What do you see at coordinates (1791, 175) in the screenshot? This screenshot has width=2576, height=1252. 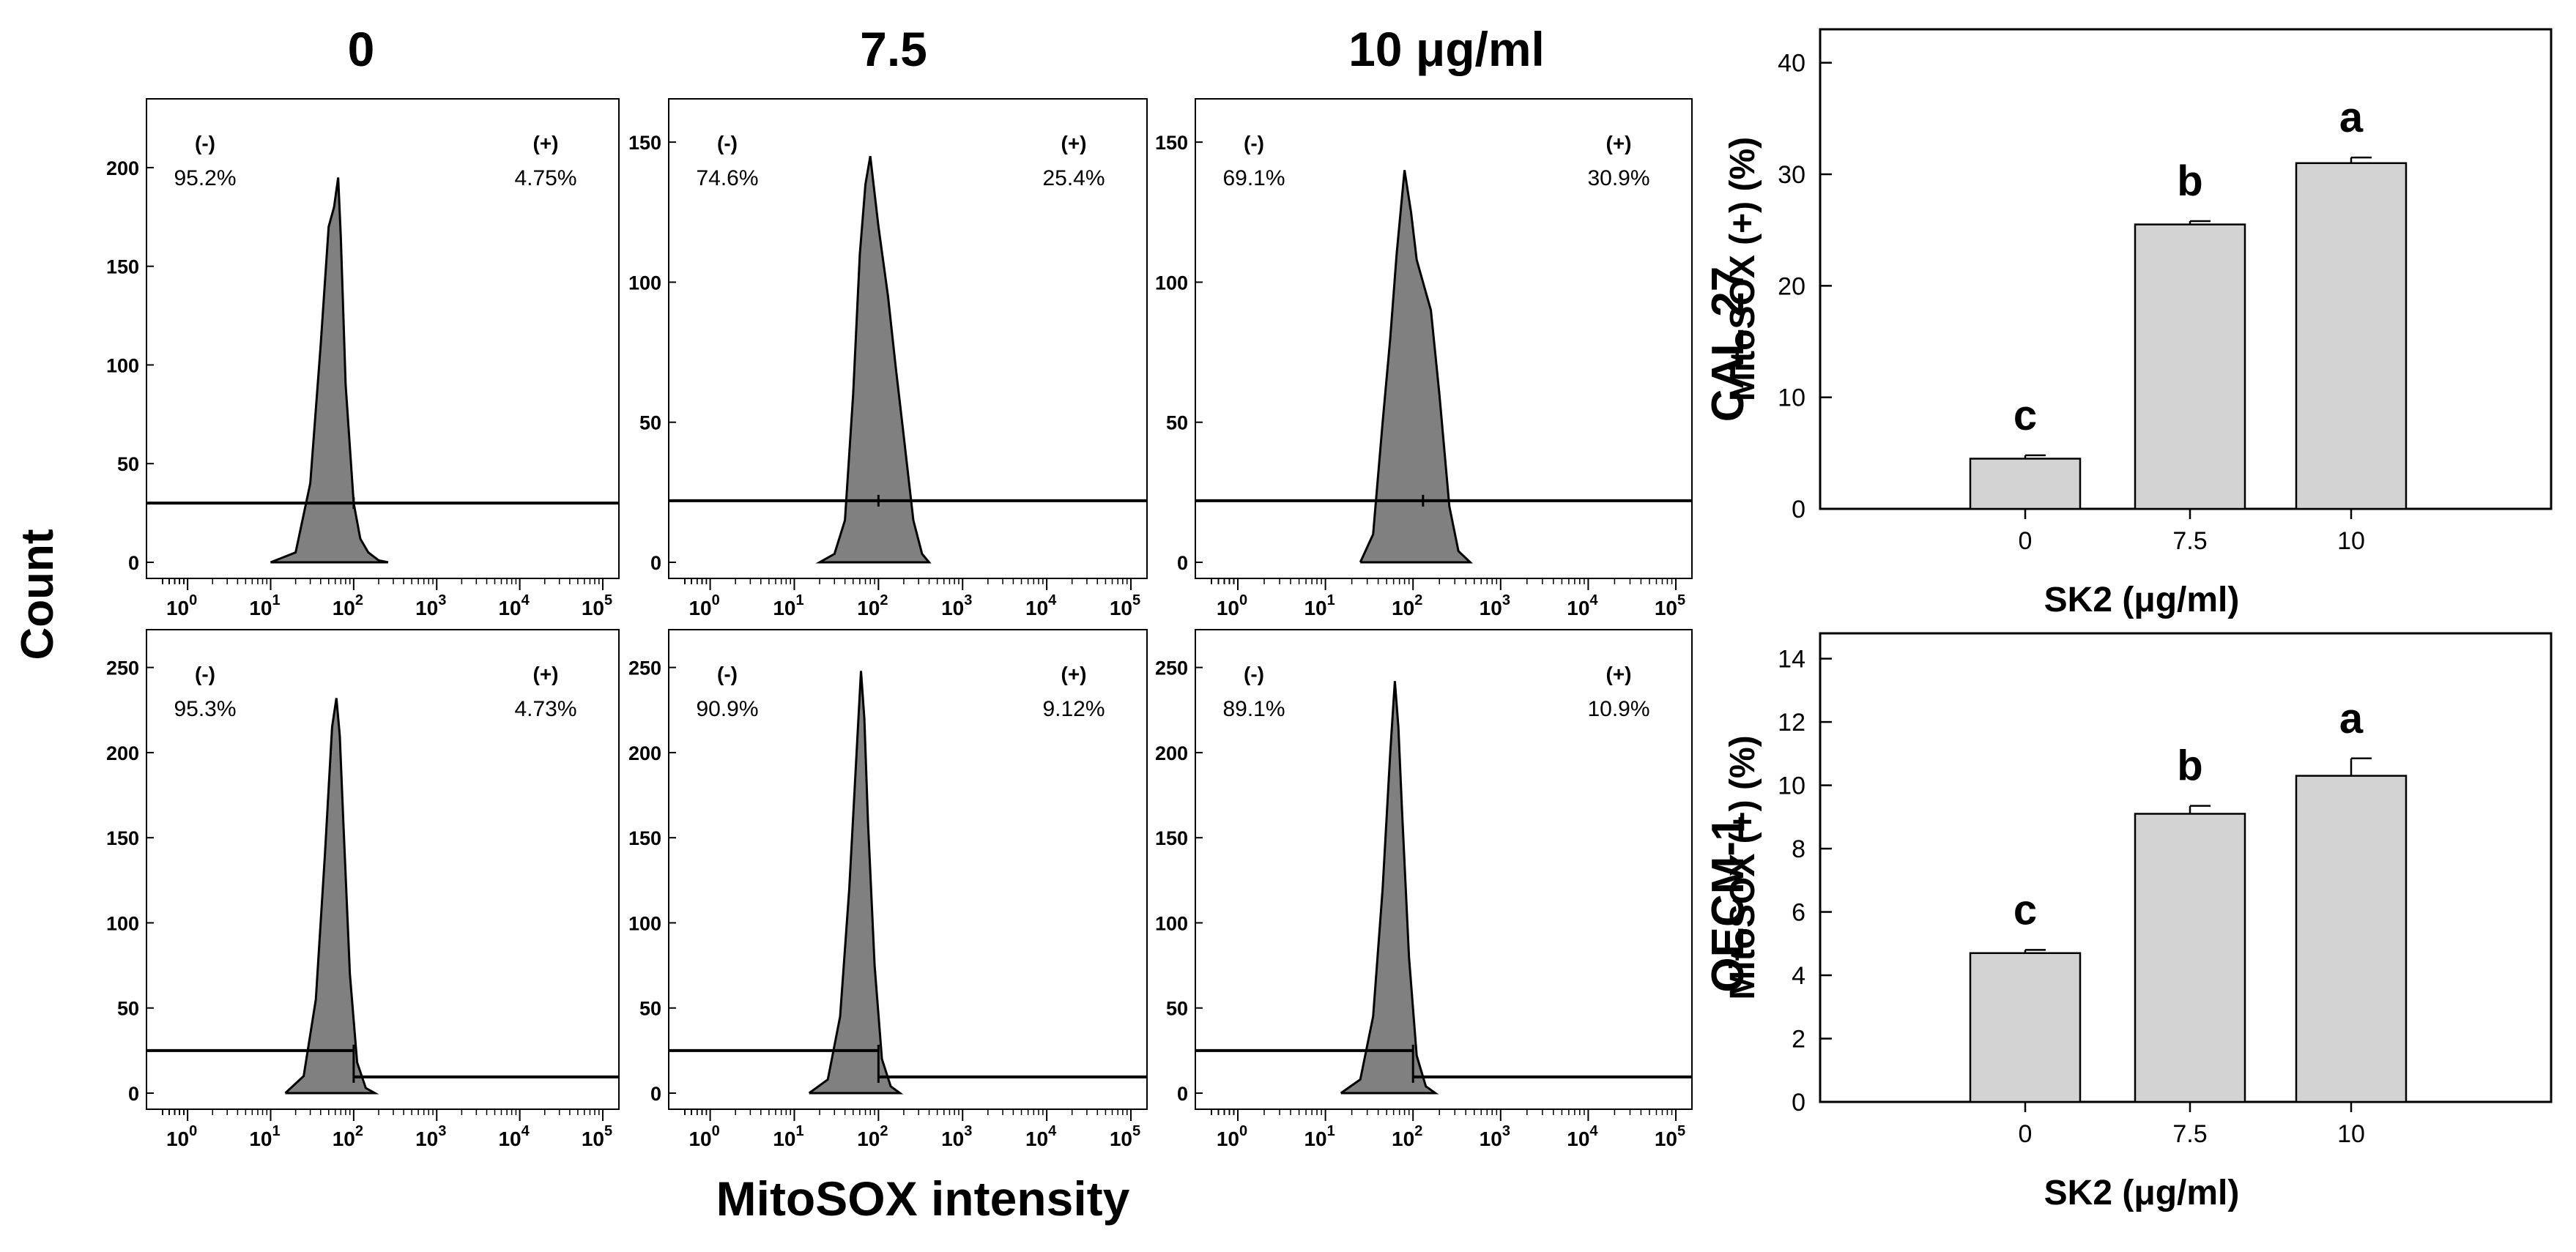 I see `y-tick-label: 30` at bounding box center [1791, 175].